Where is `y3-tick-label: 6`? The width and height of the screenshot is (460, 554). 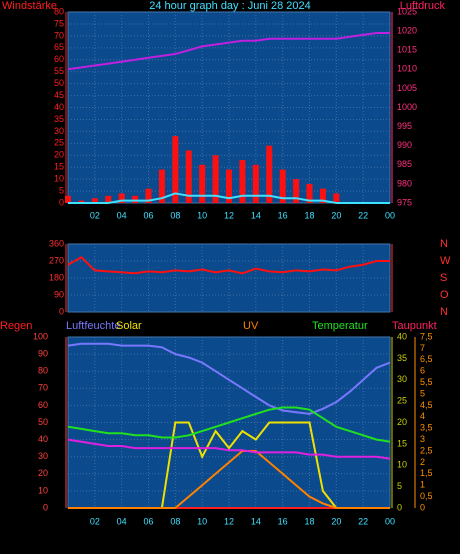
y3-tick-label: 6 is located at coordinates (422, 371).